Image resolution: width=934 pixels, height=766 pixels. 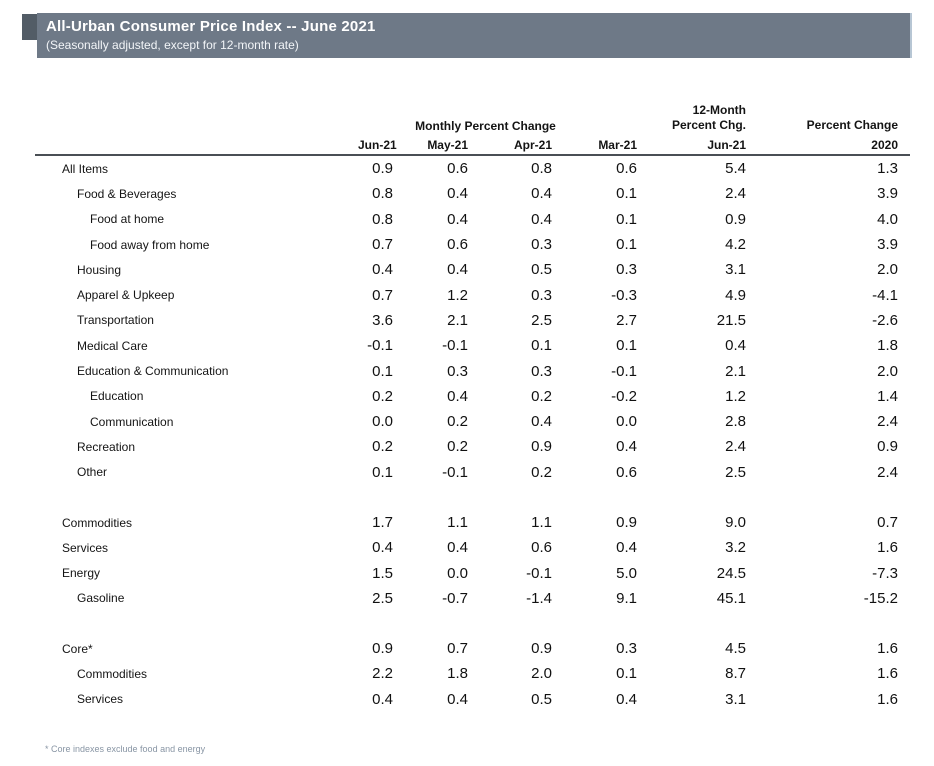 I want to click on cell-value: -0.2, so click(x=624, y=396).